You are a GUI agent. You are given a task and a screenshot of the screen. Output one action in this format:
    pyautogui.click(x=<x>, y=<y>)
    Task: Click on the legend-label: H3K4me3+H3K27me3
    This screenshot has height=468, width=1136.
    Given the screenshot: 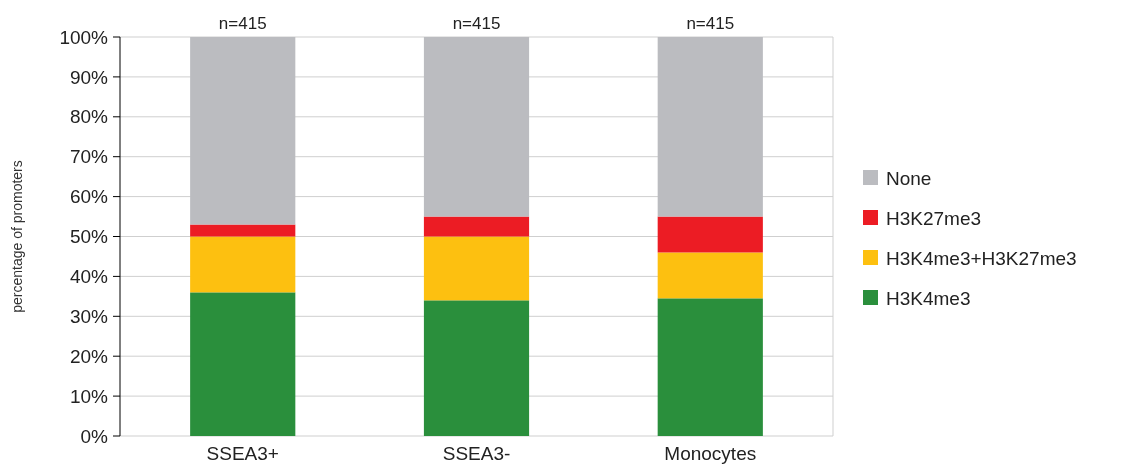 What is the action you would take?
    pyautogui.click(x=981, y=258)
    